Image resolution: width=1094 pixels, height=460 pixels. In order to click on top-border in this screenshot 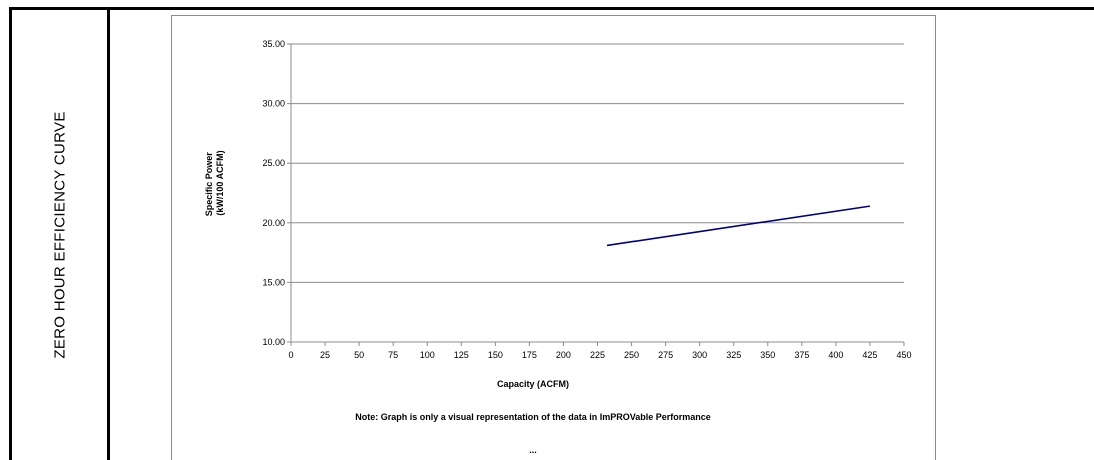, I will do `click(551, 8)`.